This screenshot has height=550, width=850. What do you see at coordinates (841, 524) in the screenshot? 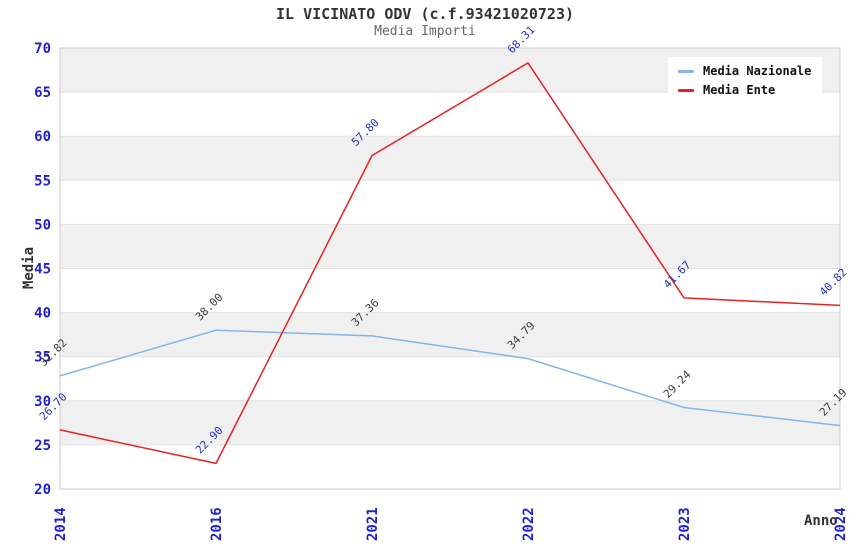
I see `x-tick-label: 2024` at bounding box center [841, 524].